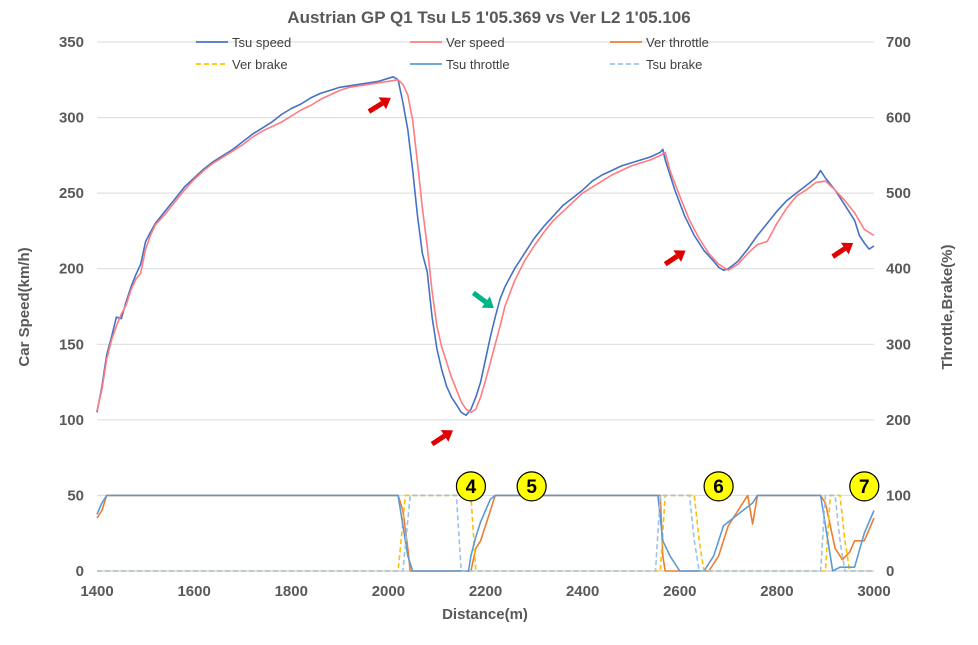 This screenshot has width=978, height=645. What do you see at coordinates (71, 269) in the screenshot?
I see `y-tick-label-left: 200` at bounding box center [71, 269].